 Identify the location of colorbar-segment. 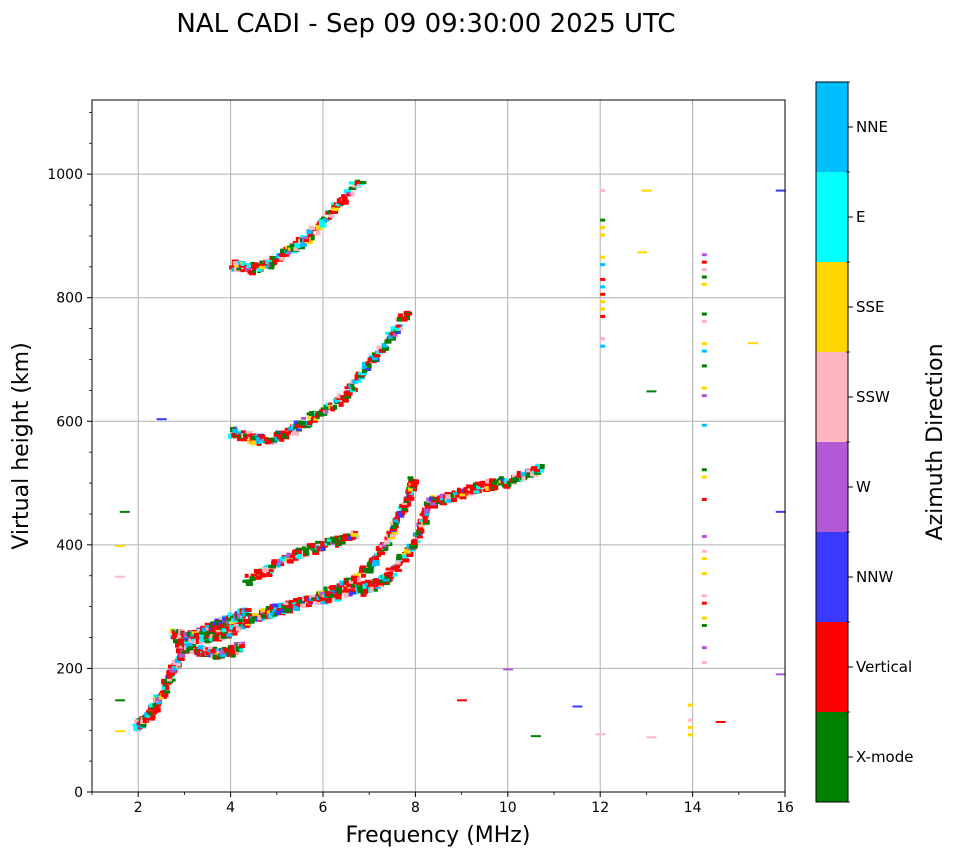
(832, 487).